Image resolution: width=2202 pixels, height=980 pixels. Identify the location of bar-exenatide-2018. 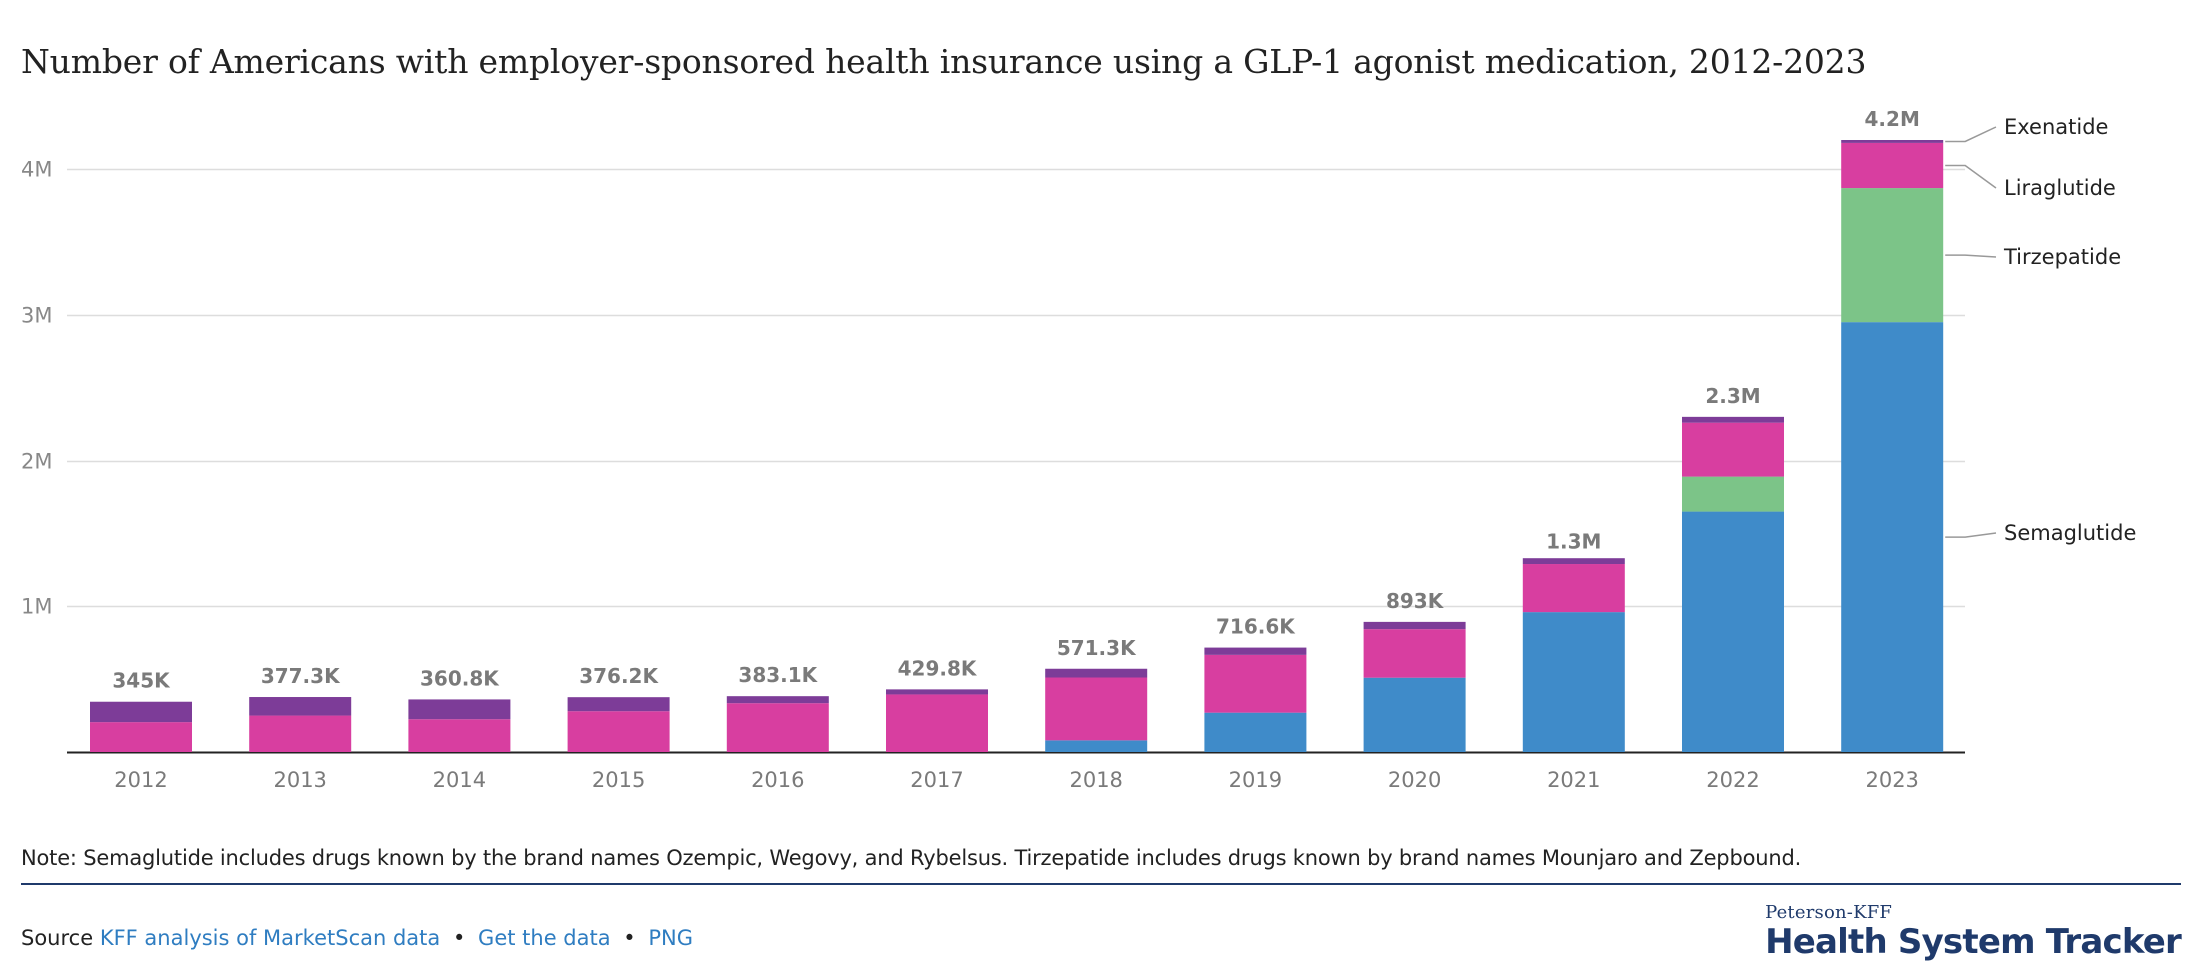
(1096, 673).